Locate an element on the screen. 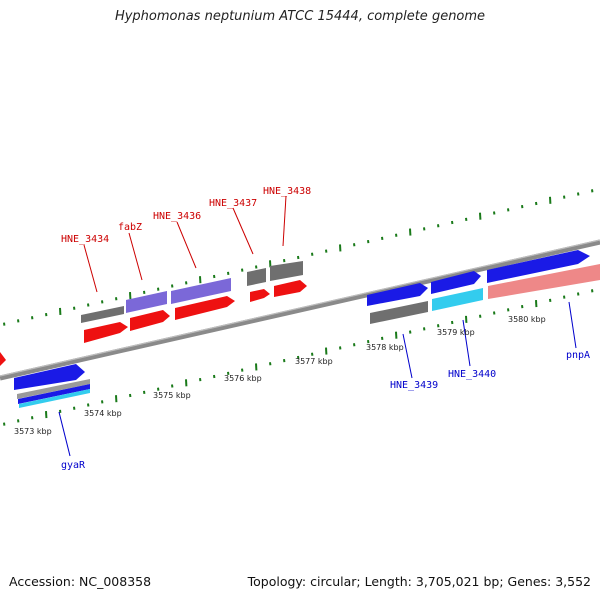  leader-hne3437 is located at coordinates (243, 231).